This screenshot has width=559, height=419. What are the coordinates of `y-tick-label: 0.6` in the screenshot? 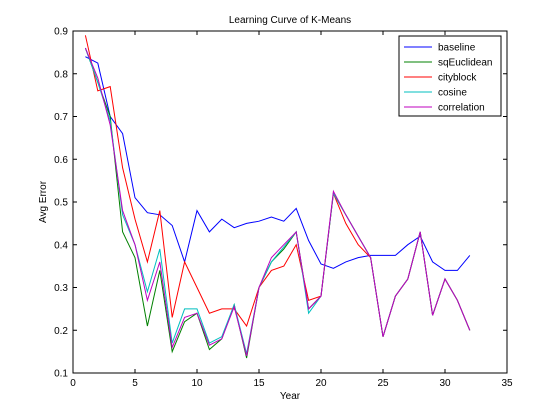 It's located at (61, 160).